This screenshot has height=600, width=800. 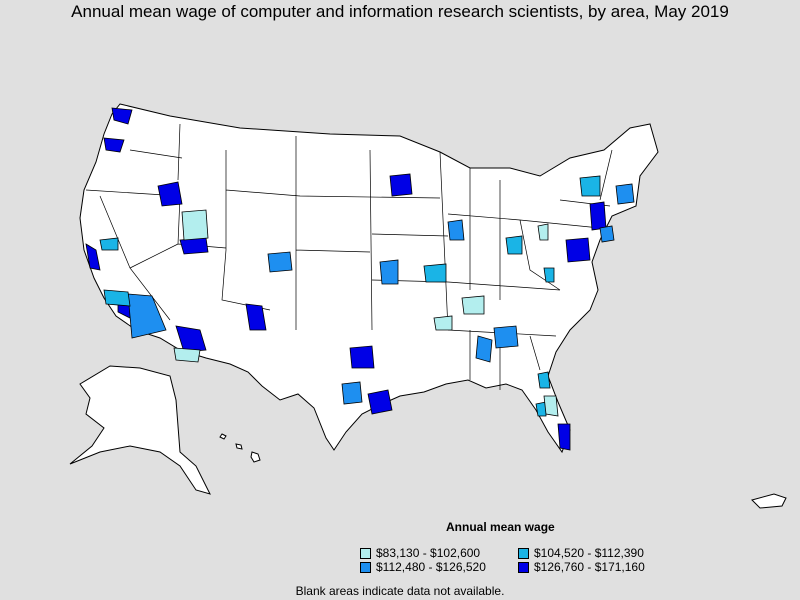 What do you see at coordinates (400, 591) in the screenshot?
I see `footnote: Blank areas indicate data not available.` at bounding box center [400, 591].